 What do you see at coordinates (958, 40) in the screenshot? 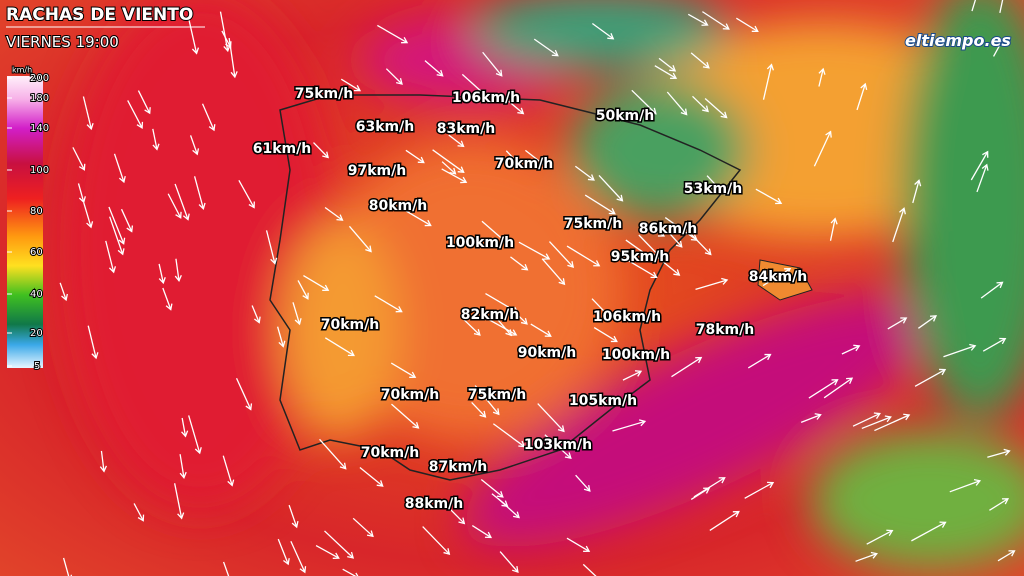
I see `logo: eltiempo.es` at bounding box center [958, 40].